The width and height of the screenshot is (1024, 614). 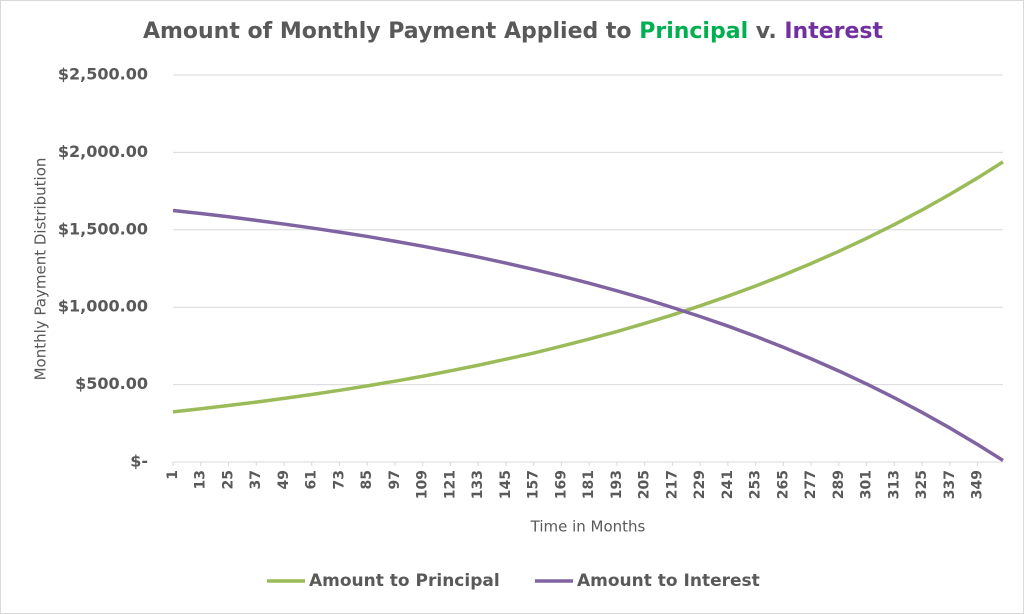 I want to click on legend-label: Amount to Interest, so click(x=668, y=581).